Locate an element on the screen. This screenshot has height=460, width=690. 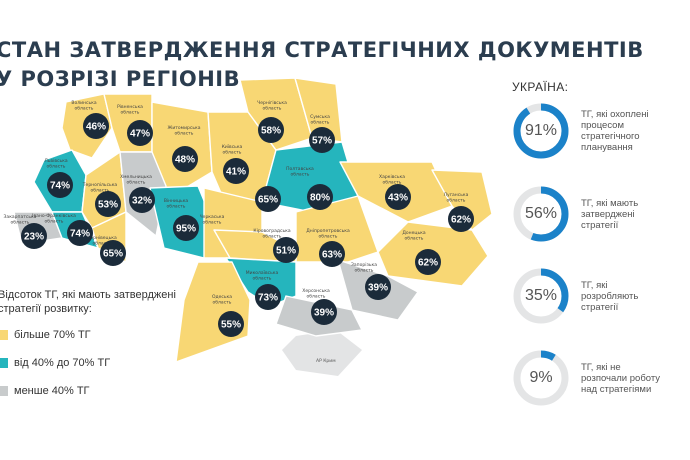
region-circle-ivano-frankivsk is located at coordinates (80, 233).